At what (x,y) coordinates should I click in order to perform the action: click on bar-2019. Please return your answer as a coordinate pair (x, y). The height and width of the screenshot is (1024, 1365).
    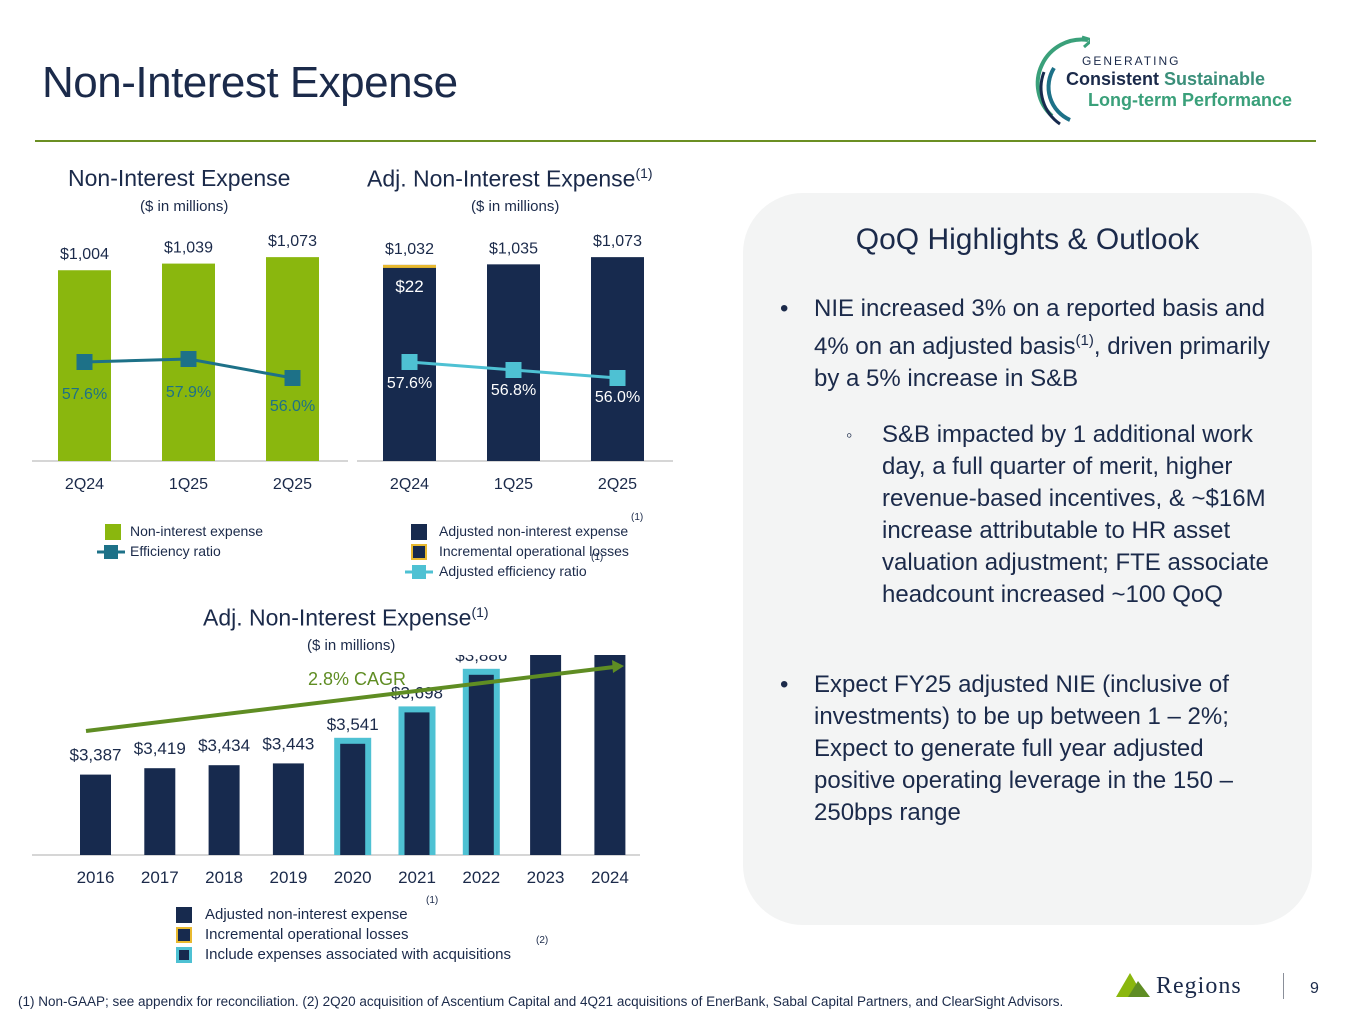
    Looking at the image, I should click on (288, 809).